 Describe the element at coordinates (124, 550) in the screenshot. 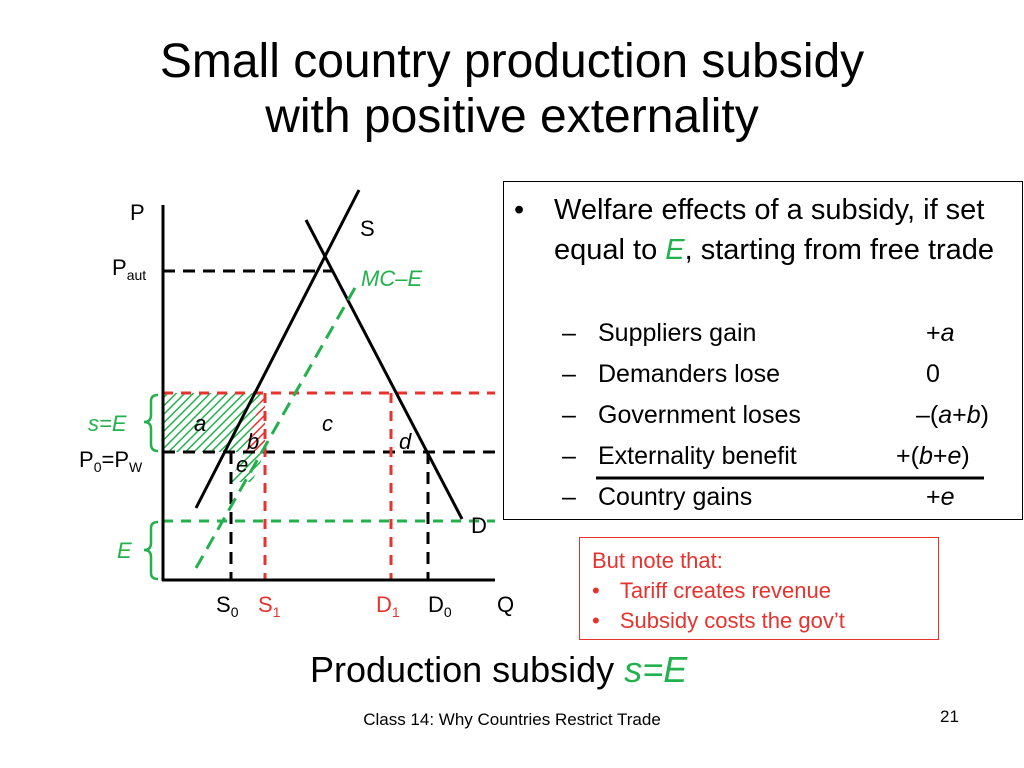

I see `e-label: E` at that location.